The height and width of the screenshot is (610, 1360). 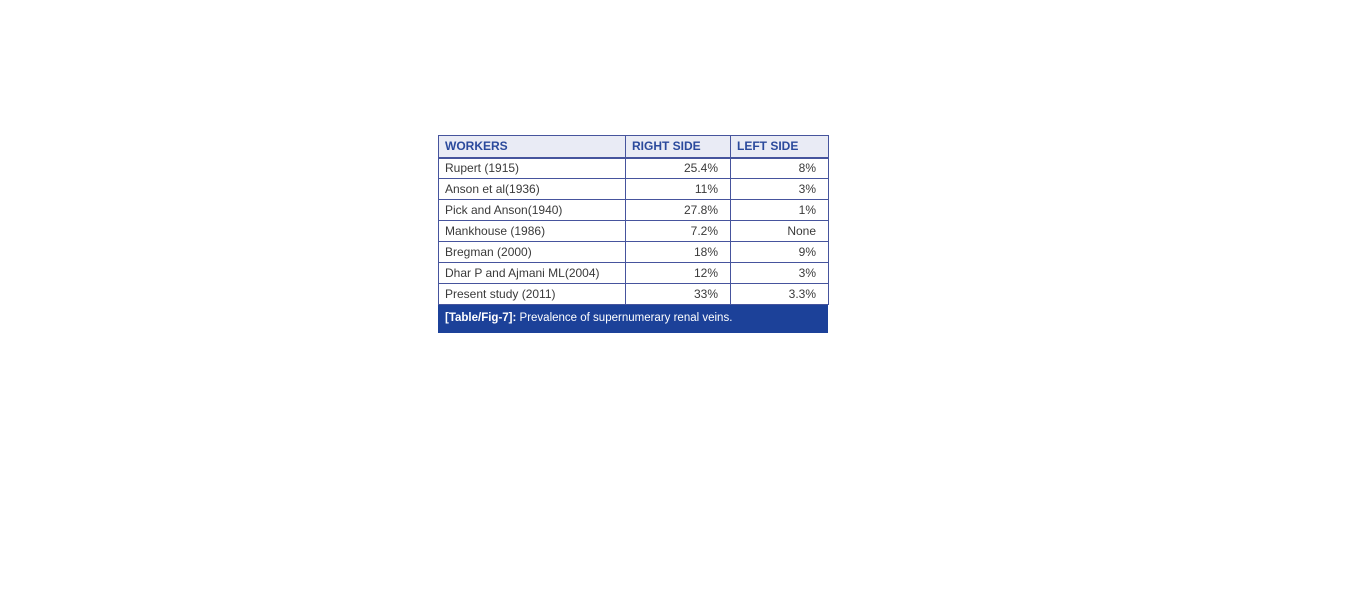 I want to click on cell-left-side: 8%, so click(x=779, y=168).